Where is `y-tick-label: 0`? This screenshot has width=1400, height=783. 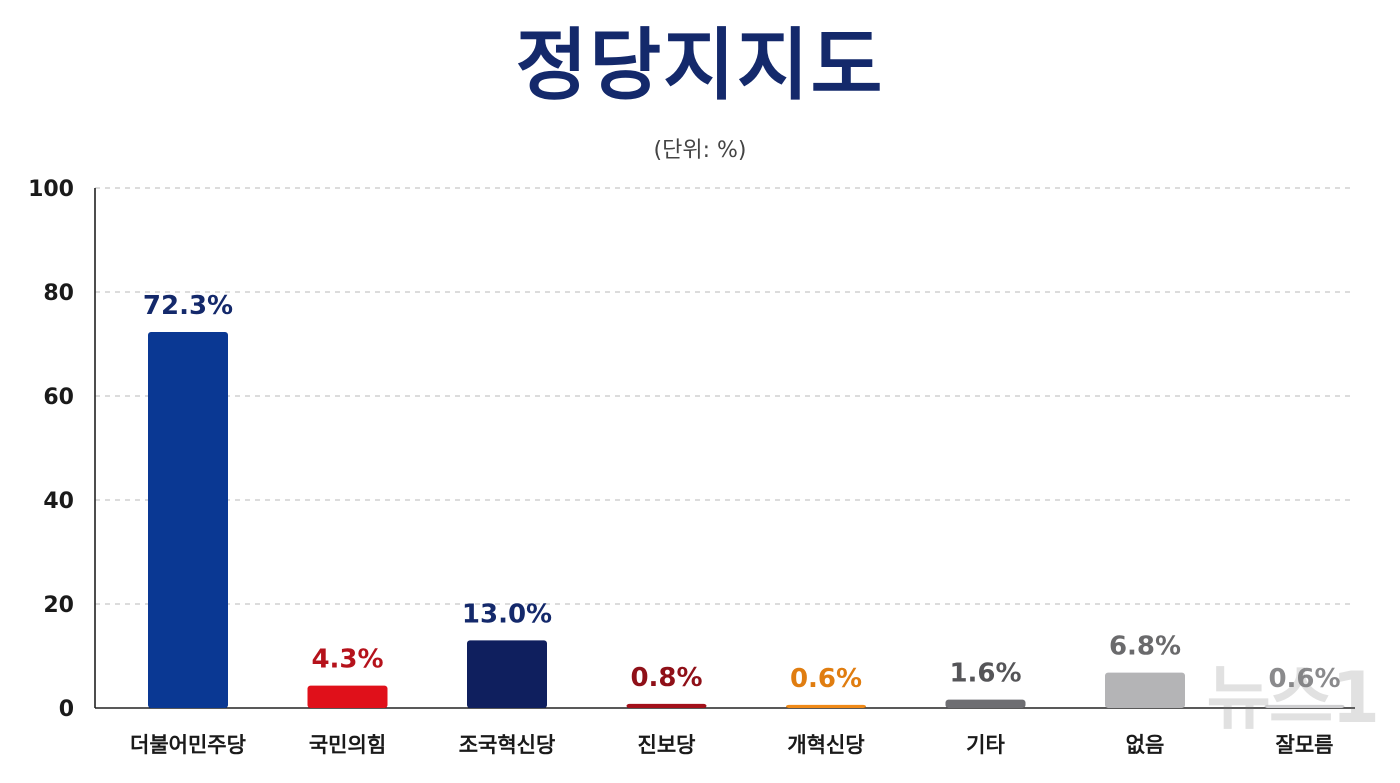 y-tick-label: 0 is located at coordinates (66, 709).